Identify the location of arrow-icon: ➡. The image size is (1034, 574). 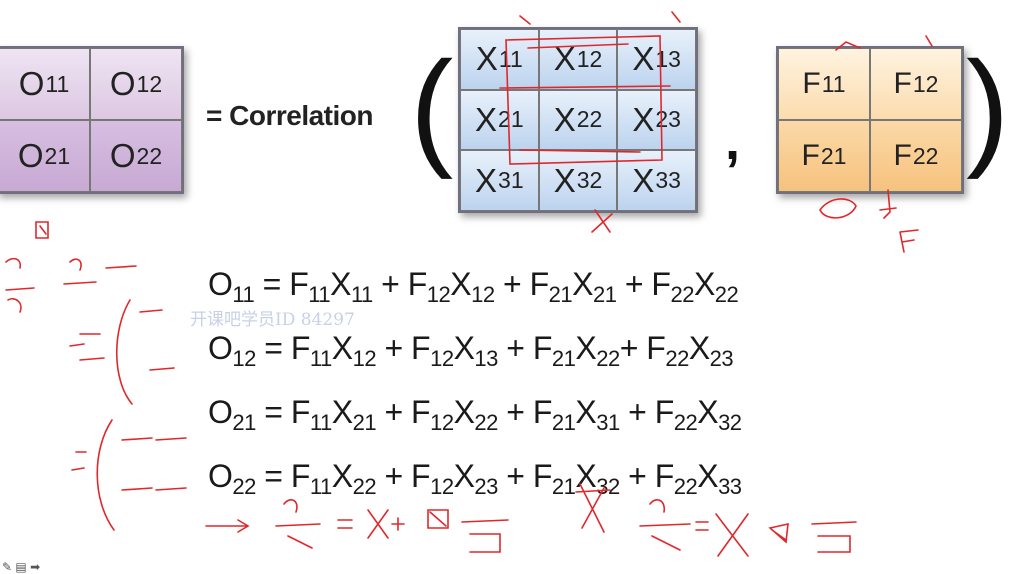
(35, 567).